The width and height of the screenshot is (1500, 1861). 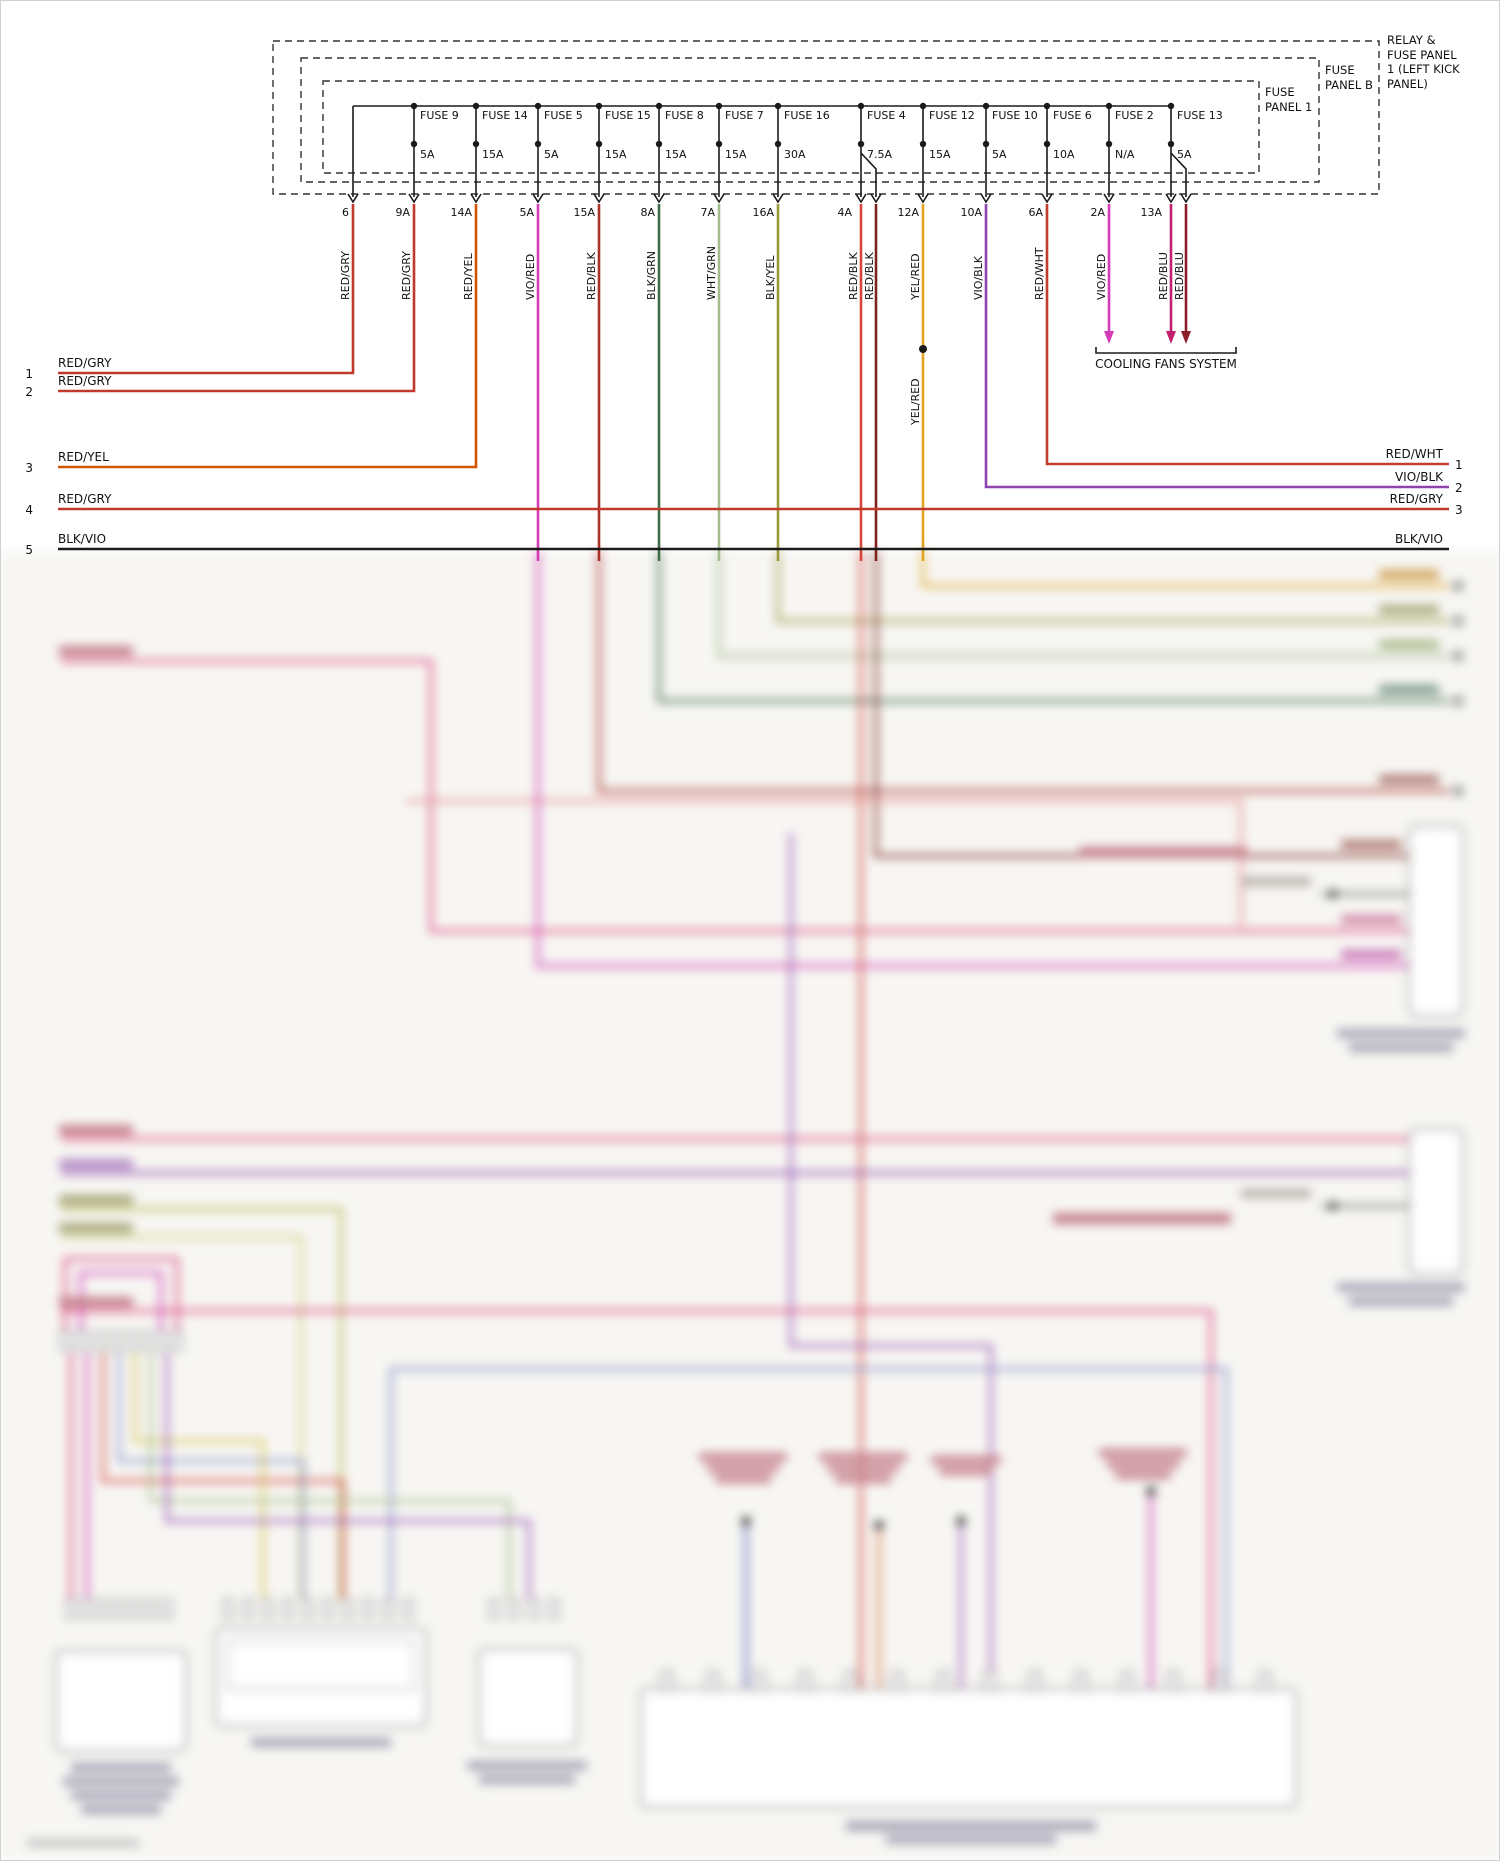 I want to click on fuse-name: FUSE 5, so click(x=563, y=115).